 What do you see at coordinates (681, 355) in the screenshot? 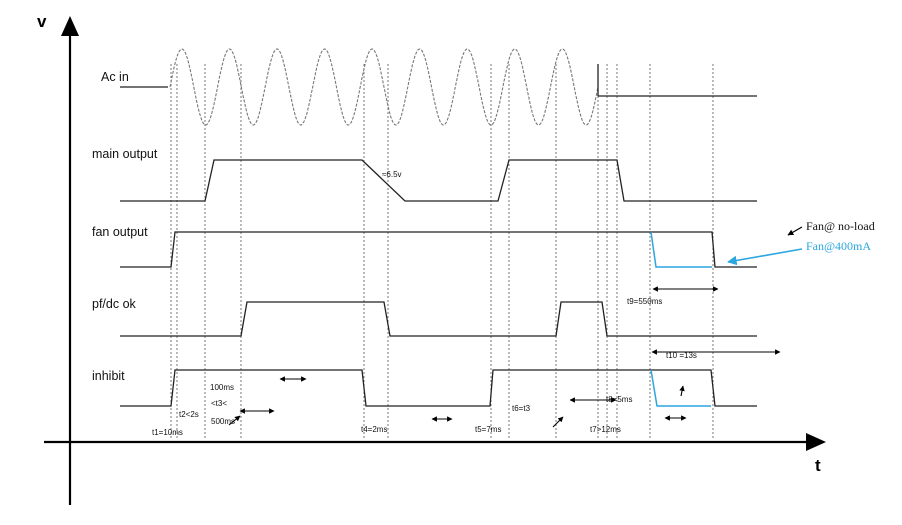
I see `t10-annotation: t10 =13s` at bounding box center [681, 355].